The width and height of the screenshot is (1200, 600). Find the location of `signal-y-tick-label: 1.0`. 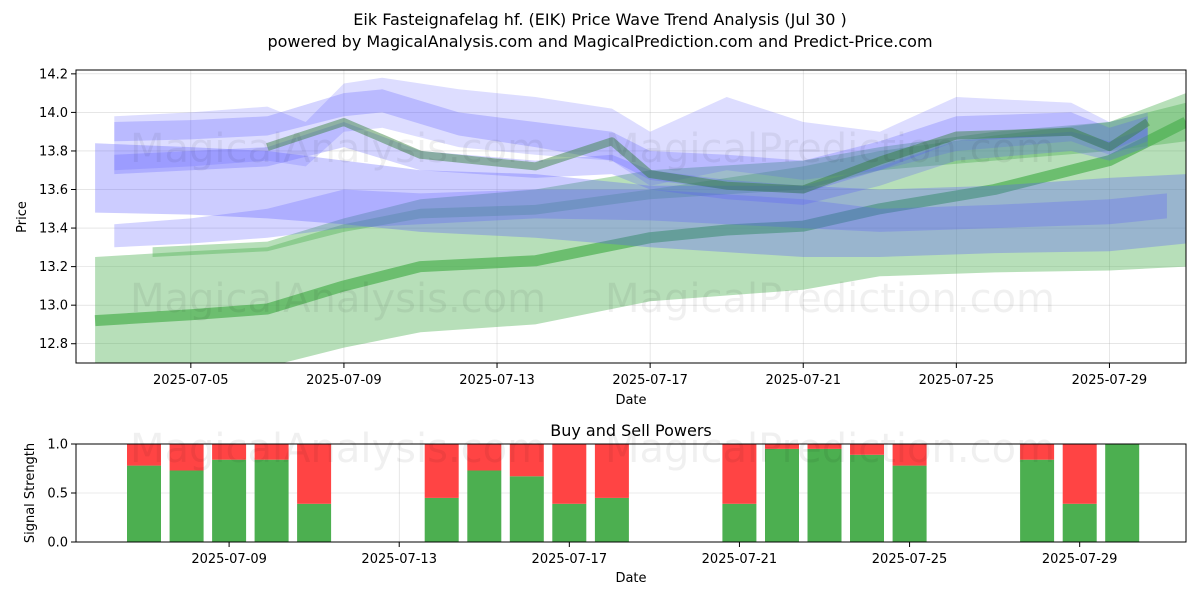

signal-y-tick-label: 1.0 is located at coordinates (57, 445).